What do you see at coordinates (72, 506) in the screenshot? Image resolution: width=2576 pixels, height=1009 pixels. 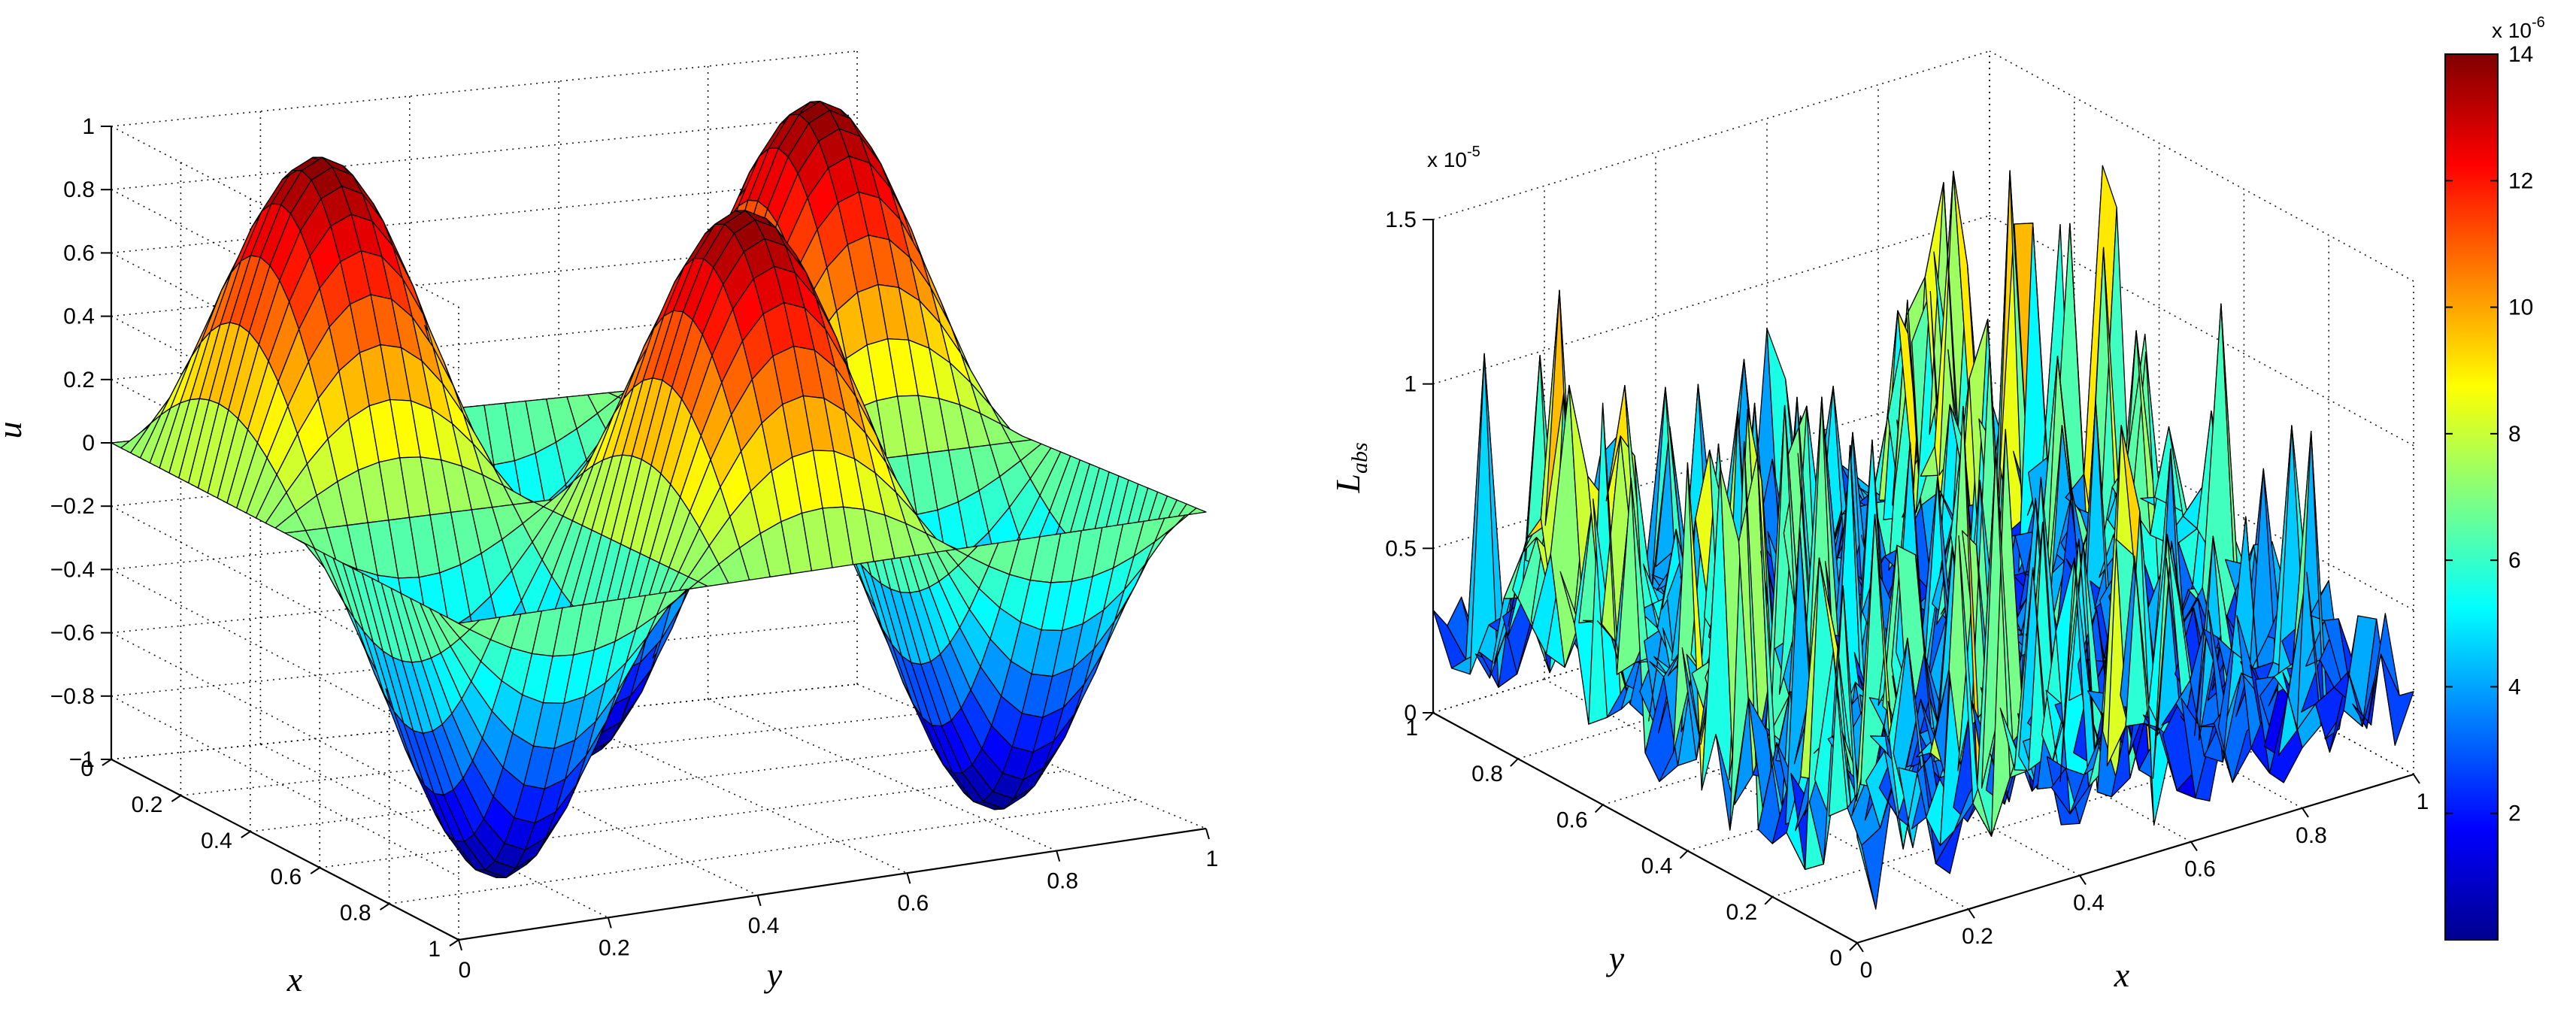 I see `left-z-tick-label: −0.2` at bounding box center [72, 506].